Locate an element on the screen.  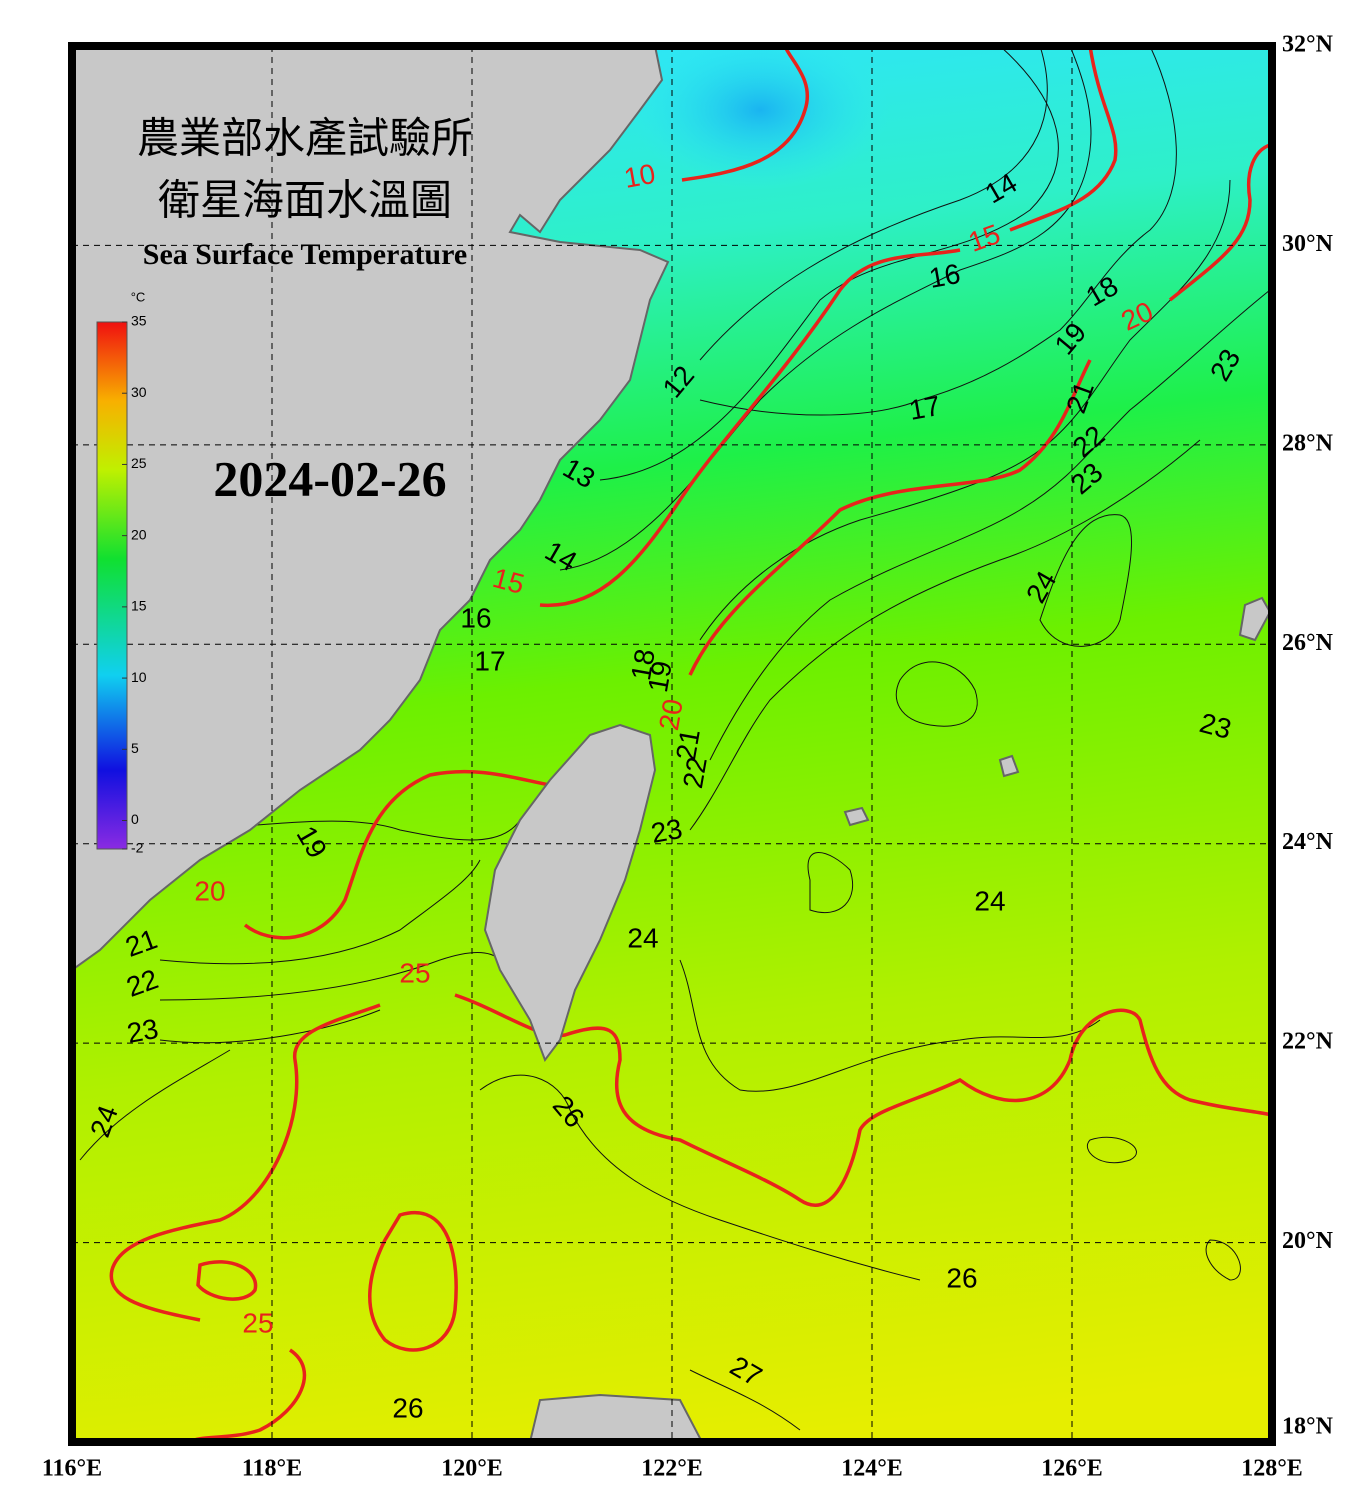
subtitle-zh: 衛星海面水溫圖 is located at coordinates (305, 202).